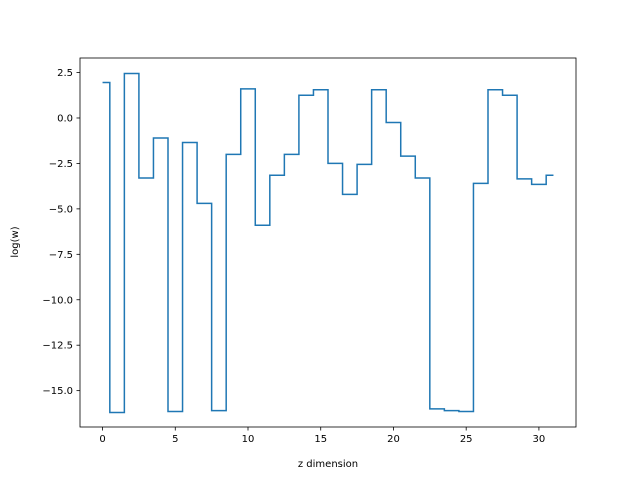  Describe the element at coordinates (175, 439) in the screenshot. I see `x-tick-label: 5` at that location.